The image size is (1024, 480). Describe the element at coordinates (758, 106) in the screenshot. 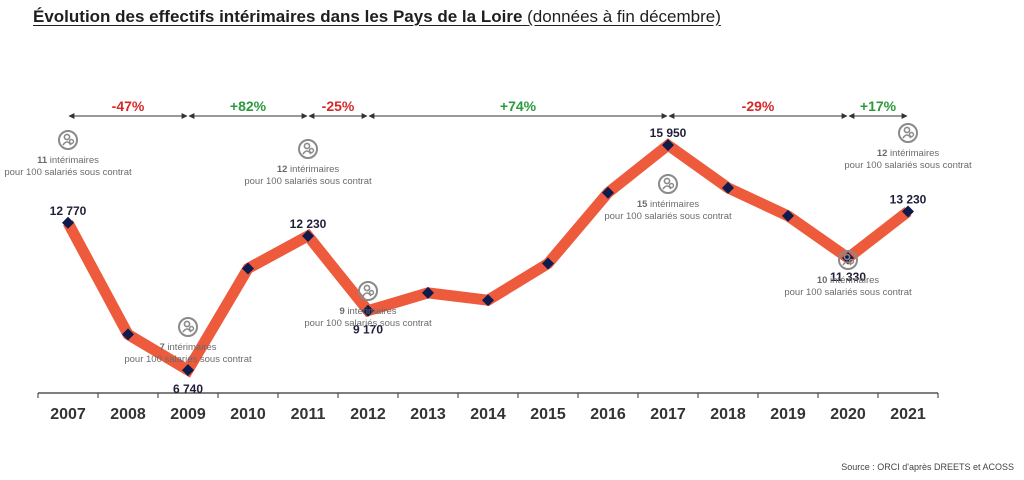

I see `period-change-label: -29%` at that location.